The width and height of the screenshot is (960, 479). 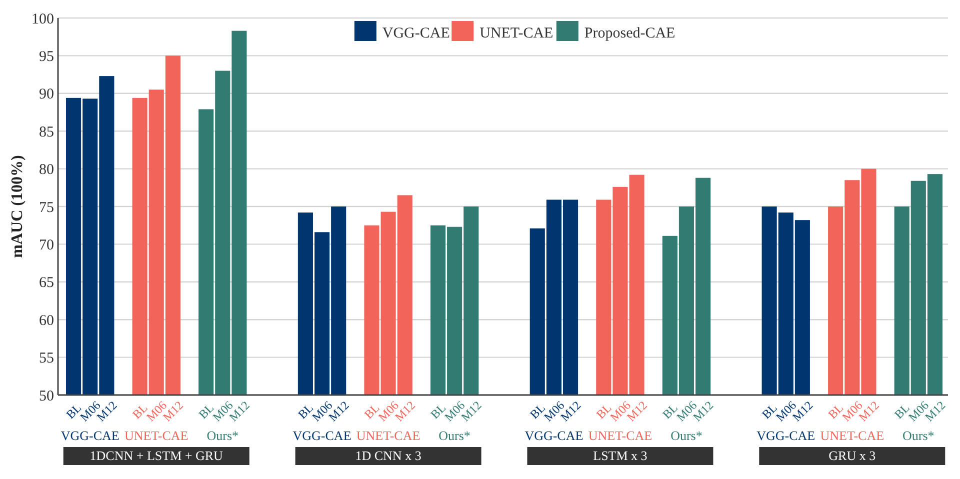 What do you see at coordinates (46, 396) in the screenshot?
I see `y-tick-label: 50` at bounding box center [46, 396].